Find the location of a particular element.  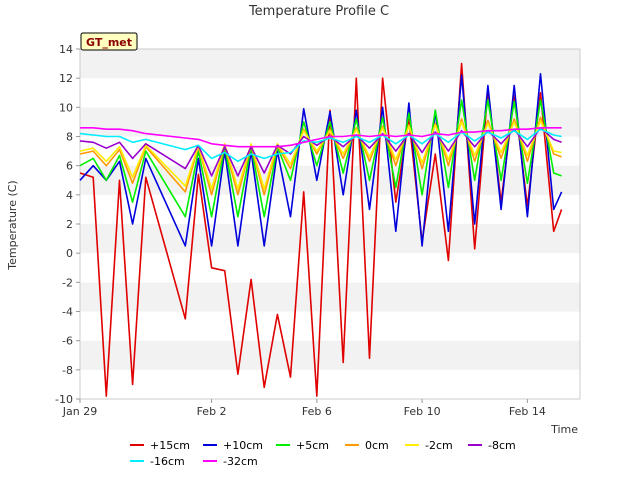

legend-item: -32cm is located at coordinates (230, 461).